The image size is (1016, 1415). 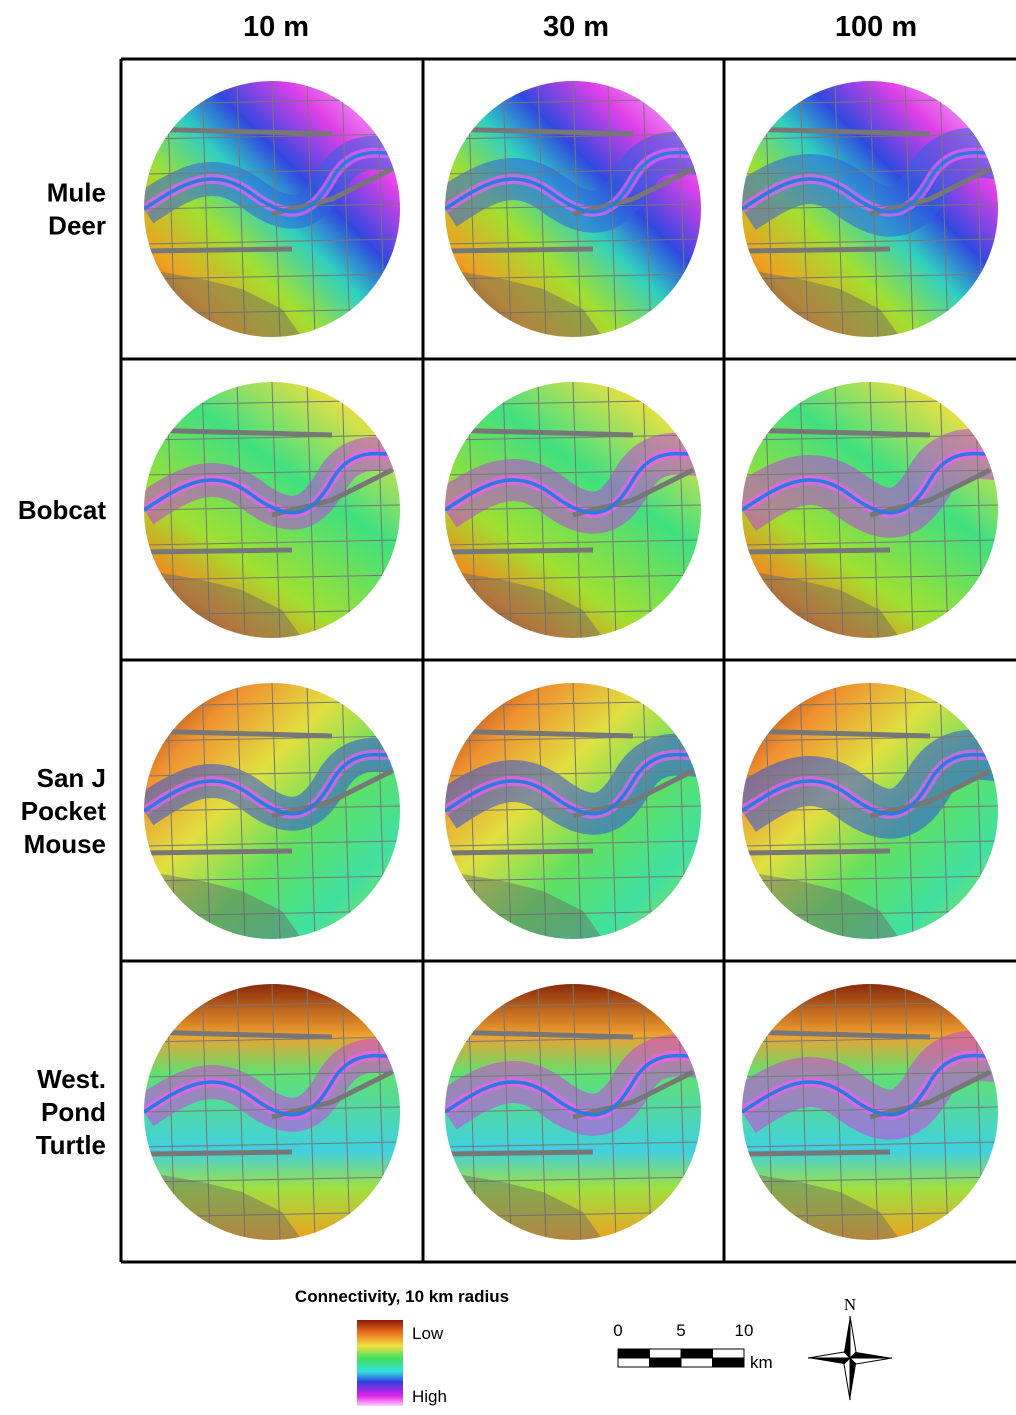 I want to click on scale-tick-label: 0, so click(x=617, y=1330).